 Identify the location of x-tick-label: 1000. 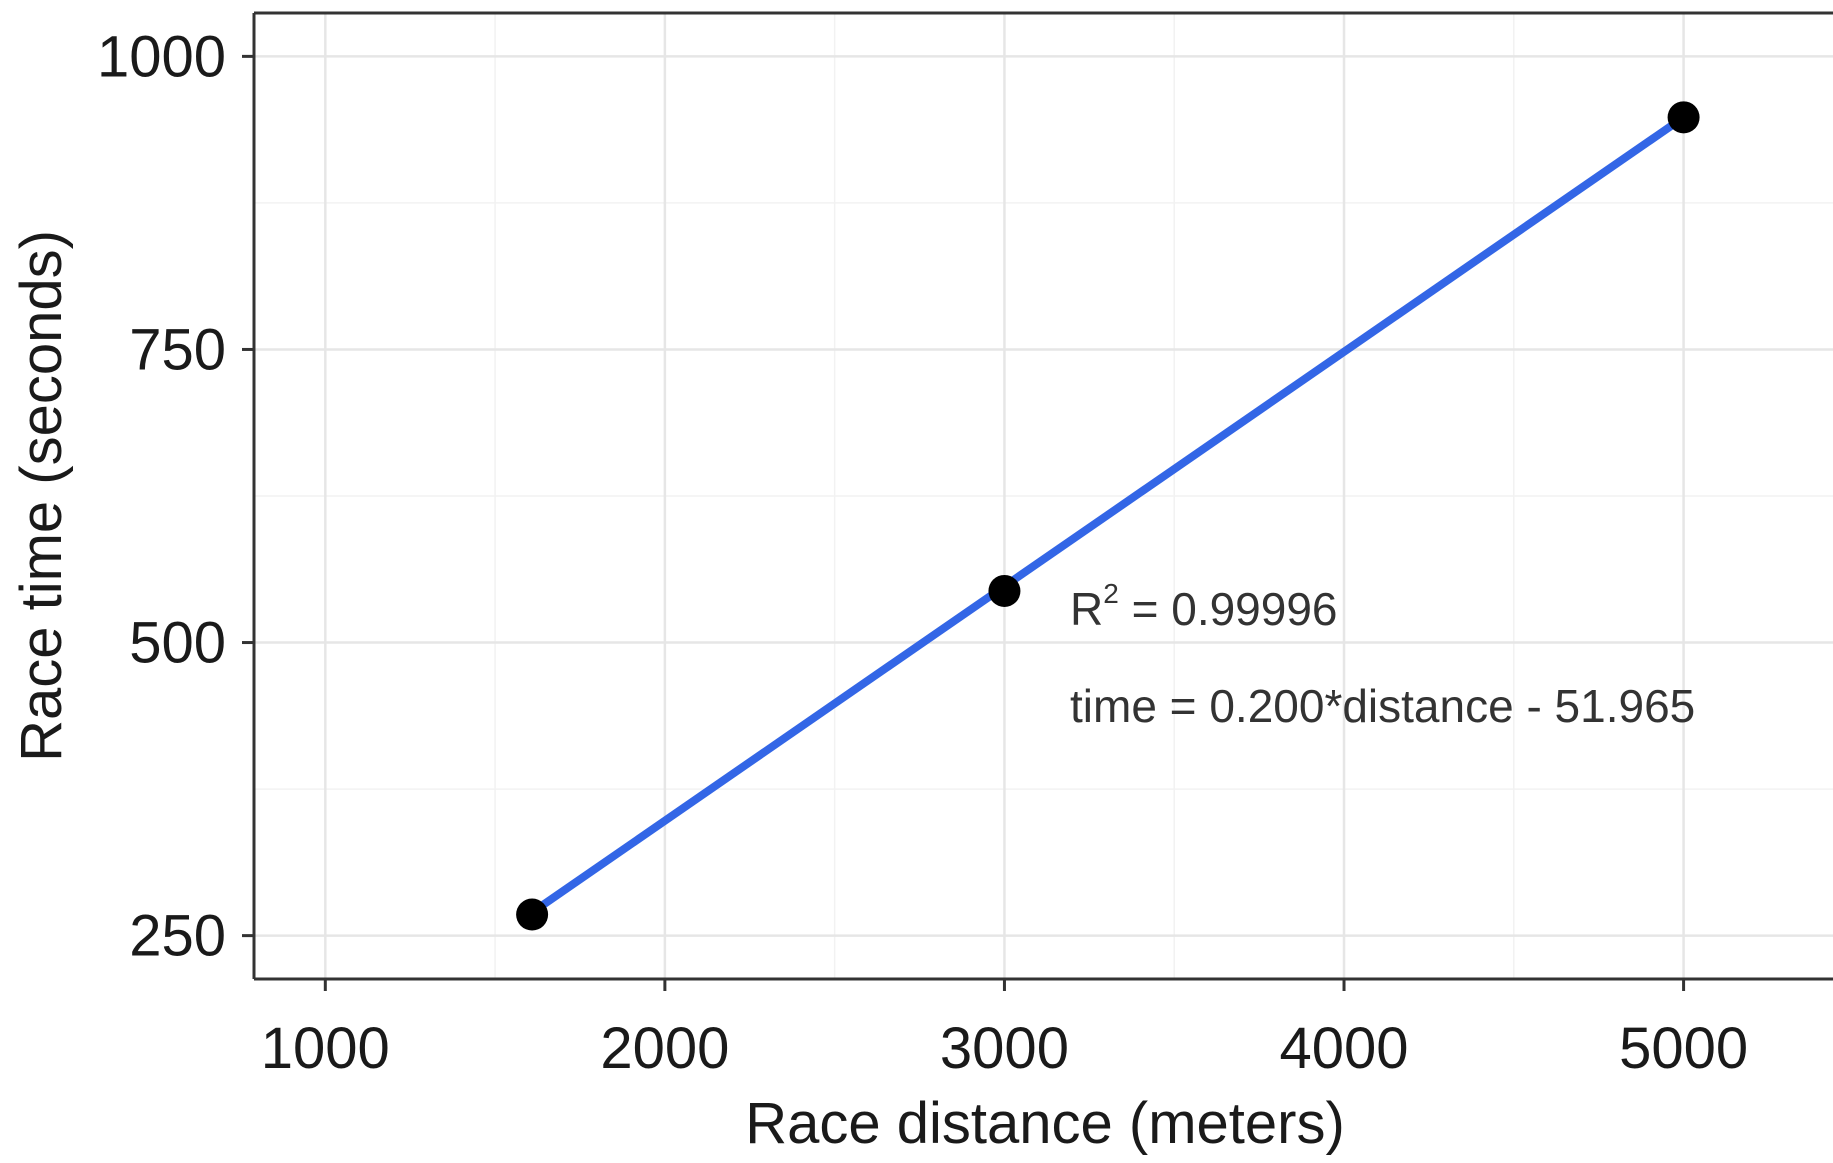
(325, 1048).